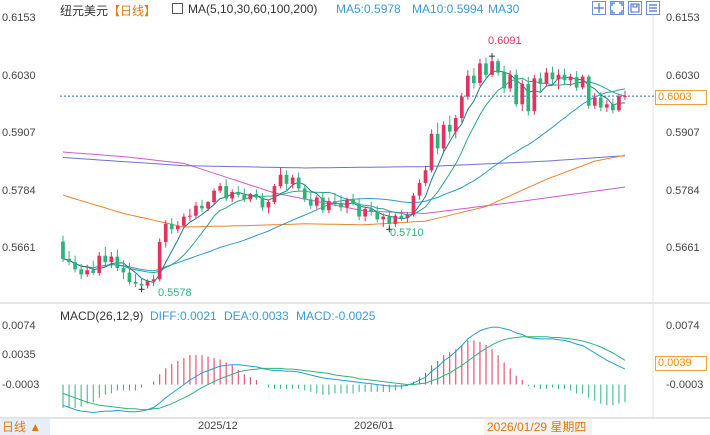 The image size is (710, 435). Describe the element at coordinates (344, 162) in the screenshot. I see `ma100-line` at that location.